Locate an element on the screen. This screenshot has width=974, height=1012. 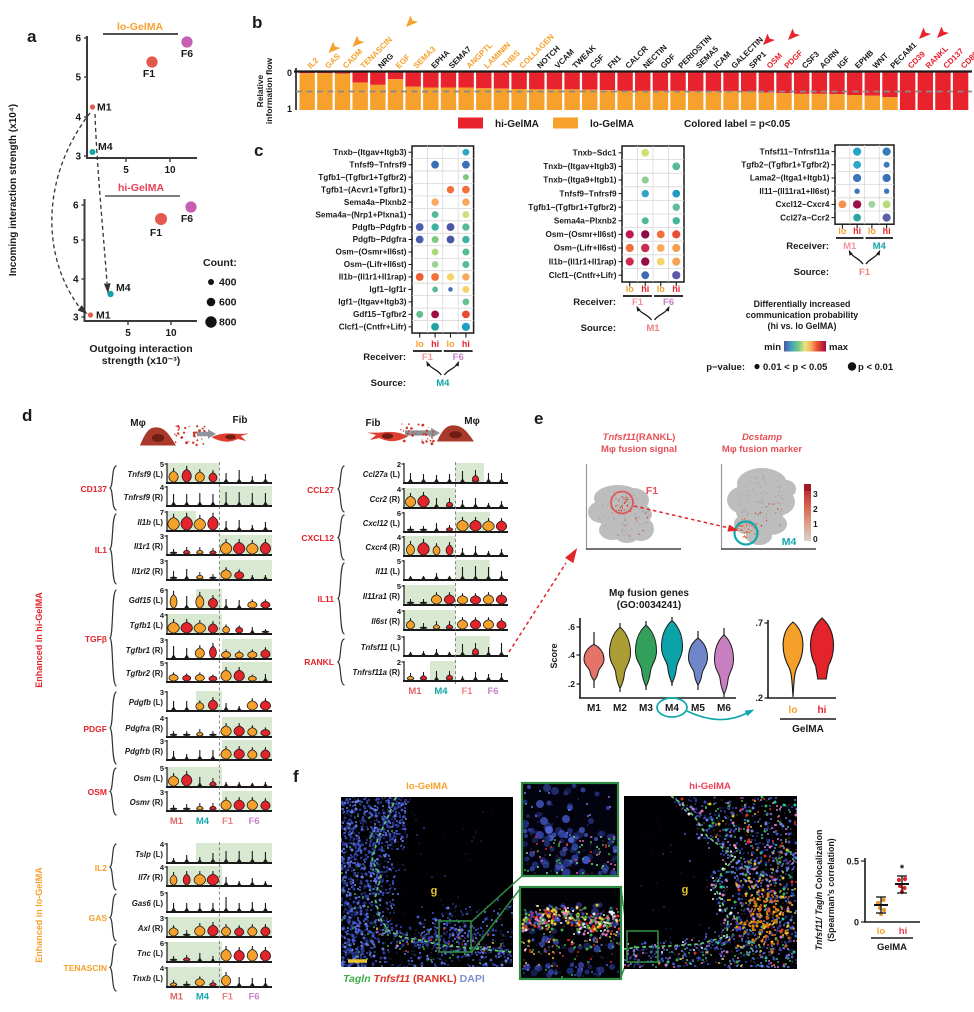
svg-text: Mφ fusion signal is located at coordinates (639, 449).